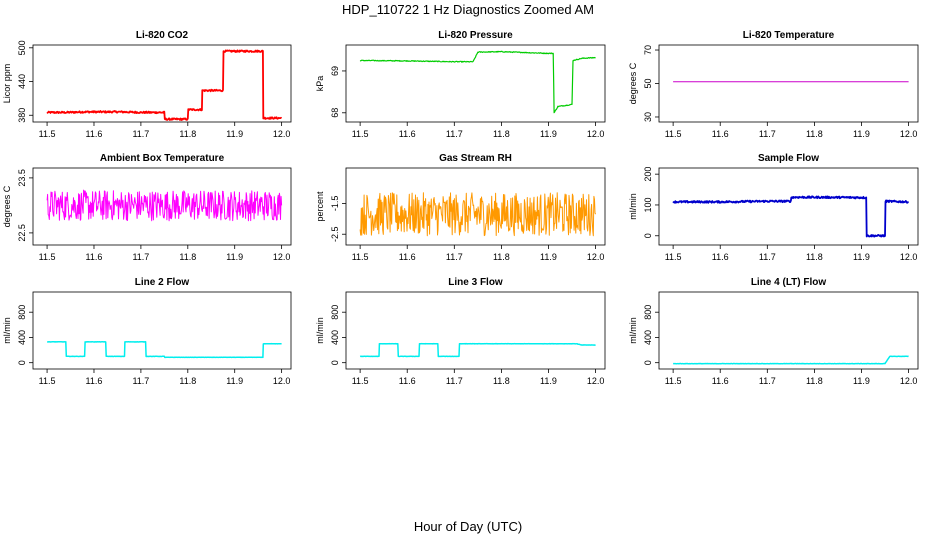 The width and height of the screenshot is (936, 540). What do you see at coordinates (335, 234) in the screenshot?
I see `y-tick-label: -2.5` at bounding box center [335, 234].